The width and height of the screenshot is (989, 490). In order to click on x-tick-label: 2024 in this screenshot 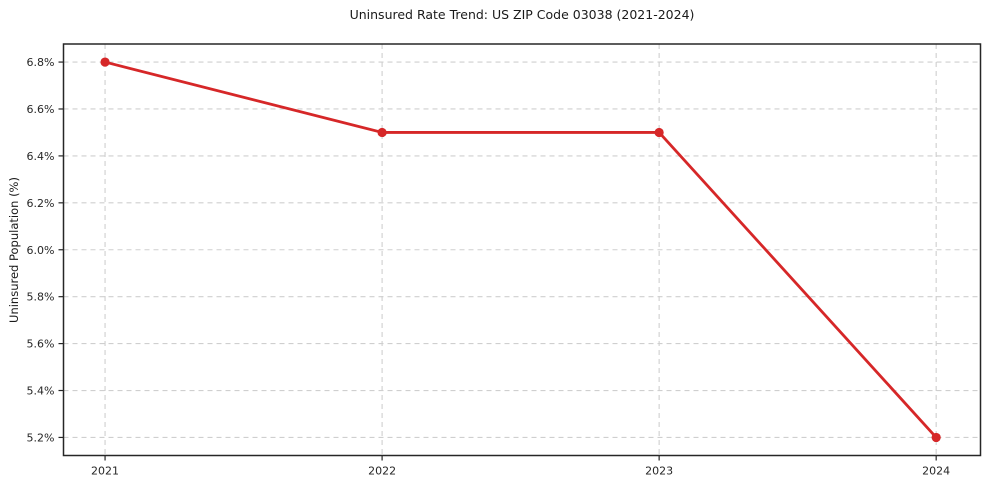, I will do `click(936, 471)`.